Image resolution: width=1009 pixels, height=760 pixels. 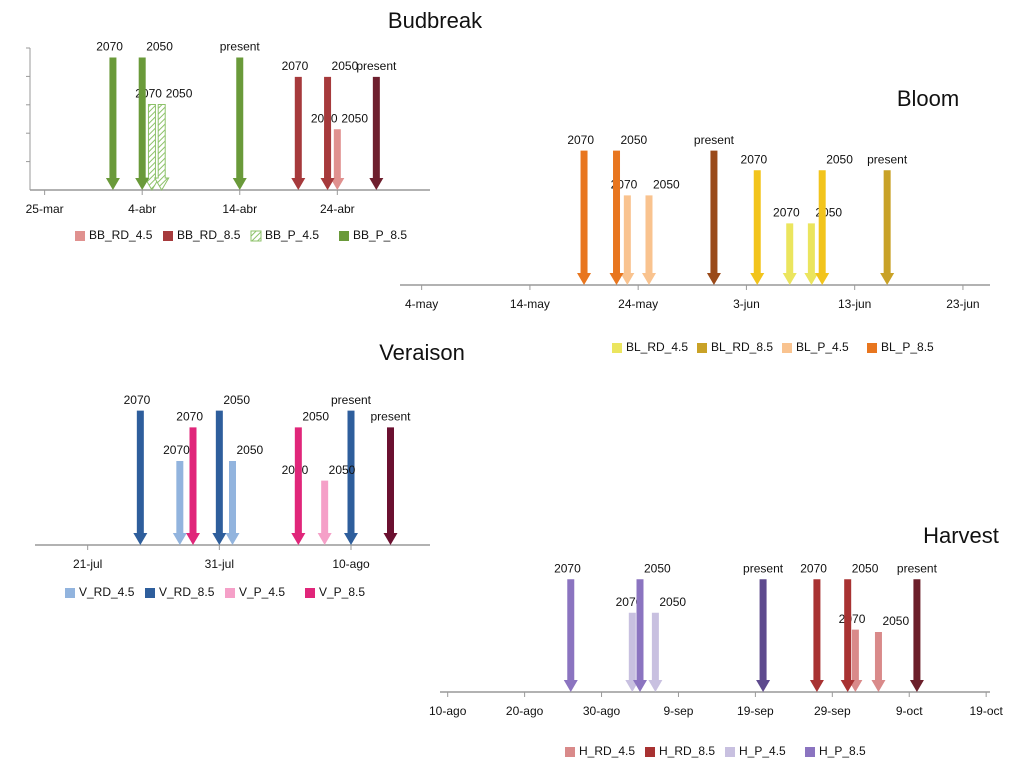 What do you see at coordinates (854, 304) in the screenshot?
I see `x-tick-label: 13-jun` at bounding box center [854, 304].